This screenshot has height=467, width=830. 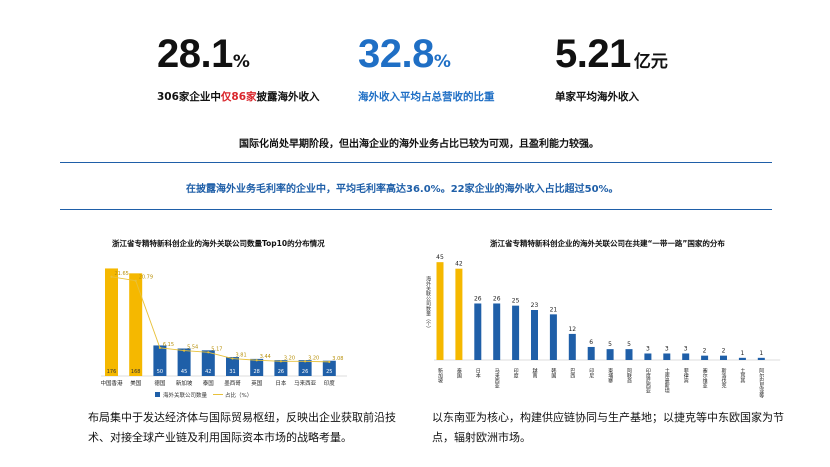 I want to click on bar-value-label: 42, so click(x=459, y=264).